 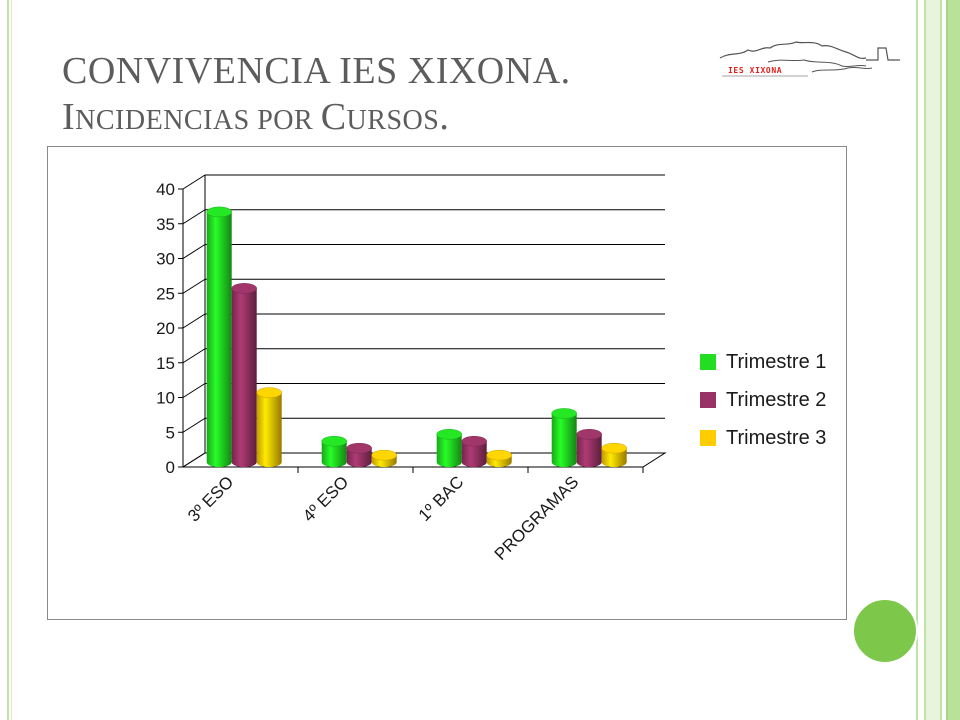 What do you see at coordinates (165, 189) in the screenshot?
I see `y-tick-label: 40` at bounding box center [165, 189].